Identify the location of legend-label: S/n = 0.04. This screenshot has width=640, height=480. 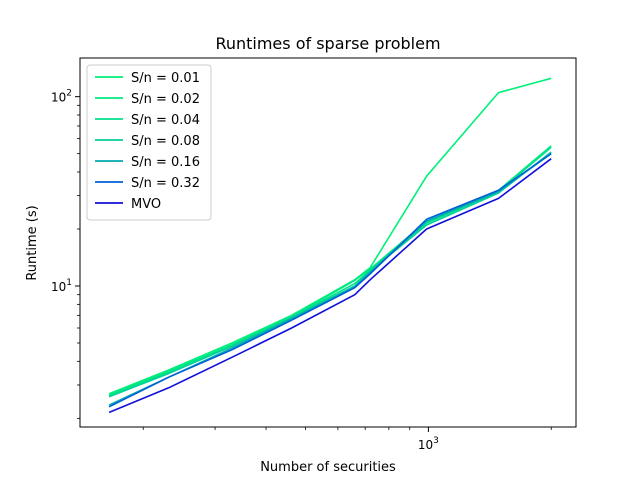
(165, 120).